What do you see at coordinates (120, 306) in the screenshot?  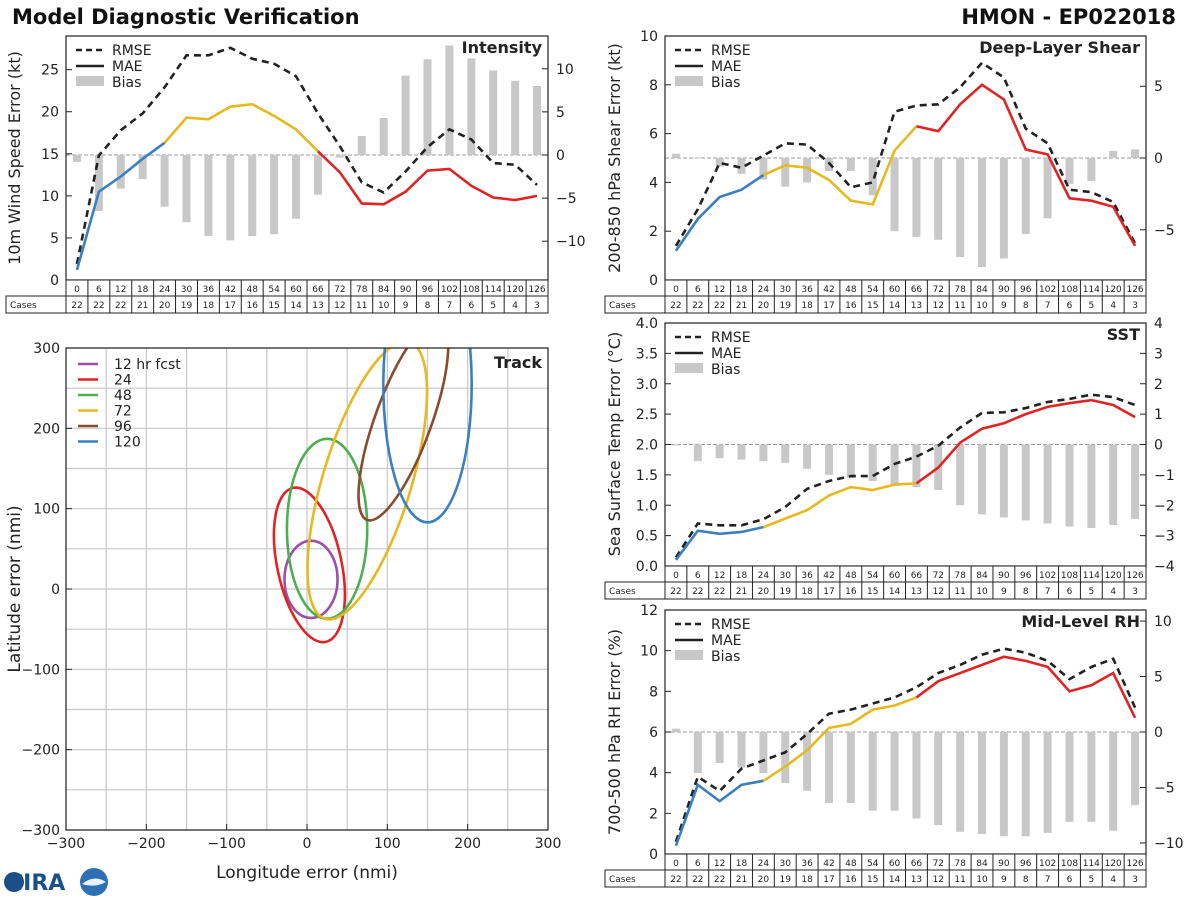 I see `case-count: 22` at bounding box center [120, 306].